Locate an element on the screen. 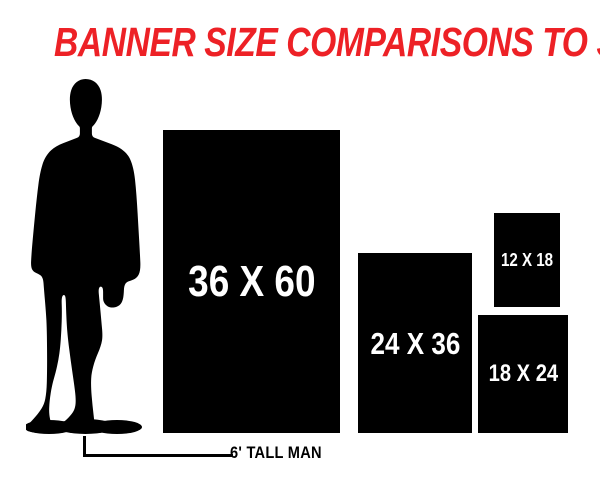 The height and width of the screenshot is (480, 600). scale-bracket-horizontal-rule is located at coordinates (158, 455).